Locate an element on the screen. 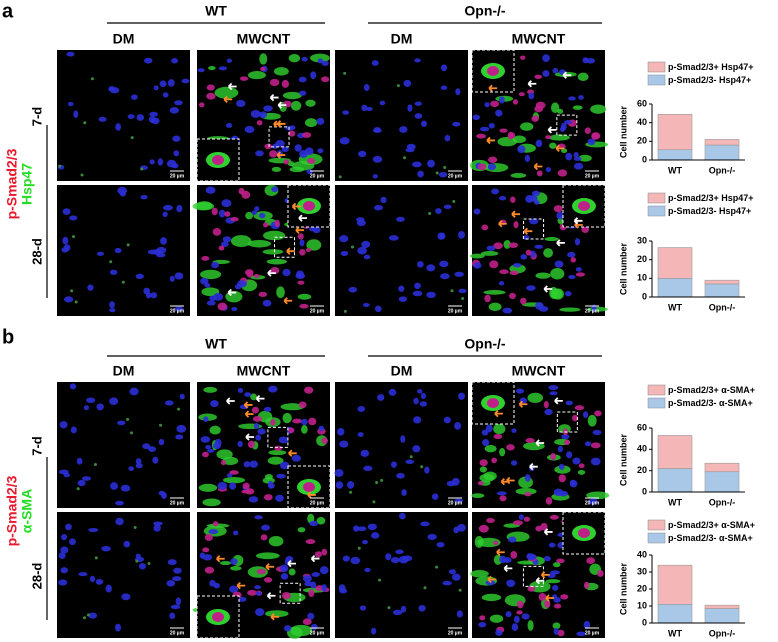 This screenshot has width=778, height=642. roi is located at coordinates (567, 422).